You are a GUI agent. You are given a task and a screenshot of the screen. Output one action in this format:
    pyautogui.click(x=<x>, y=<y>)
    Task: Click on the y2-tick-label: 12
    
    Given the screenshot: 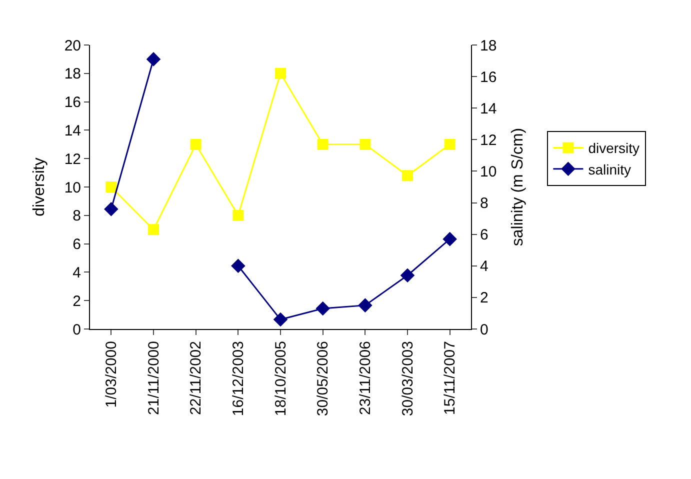 What is the action you would take?
    pyautogui.click(x=488, y=140)
    